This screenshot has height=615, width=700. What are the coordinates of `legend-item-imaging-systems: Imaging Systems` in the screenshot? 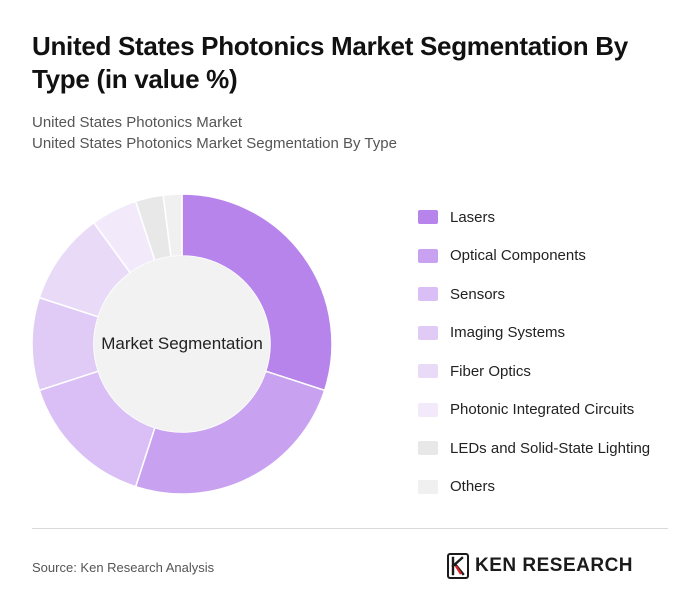 It's located at (553, 333).